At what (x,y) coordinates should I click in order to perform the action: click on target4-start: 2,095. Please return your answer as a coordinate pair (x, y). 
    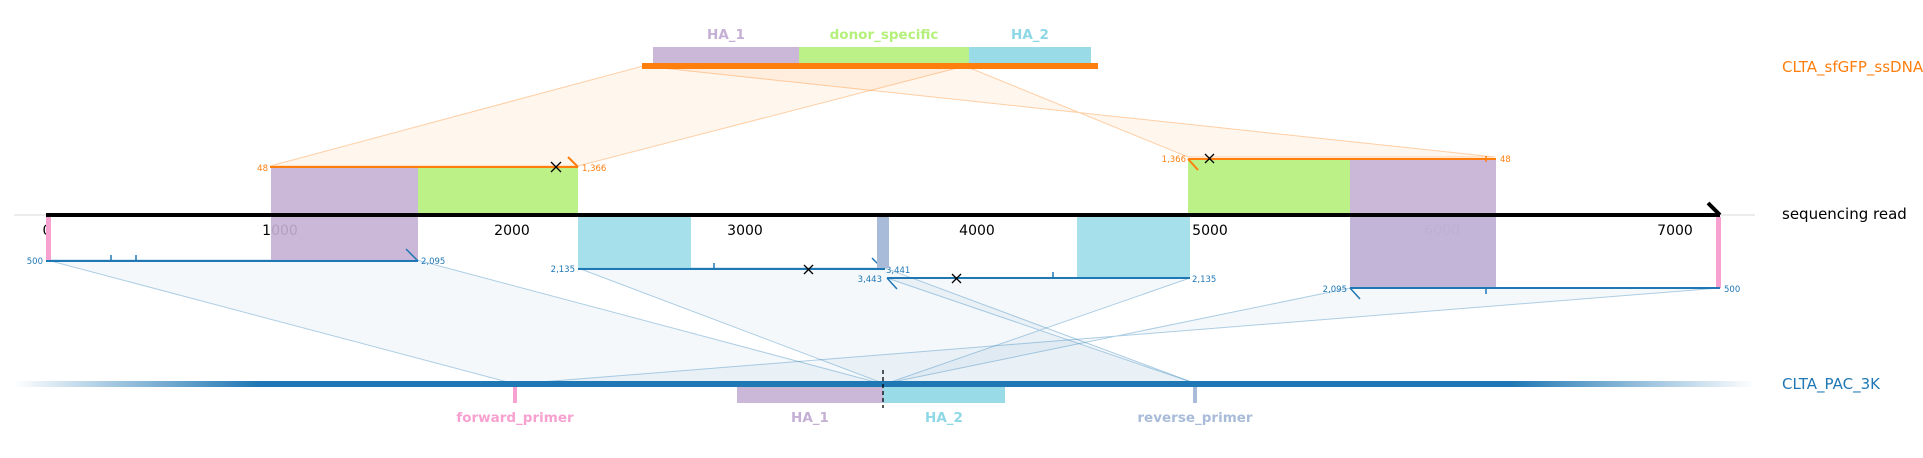
    Looking at the image, I should click on (1335, 290).